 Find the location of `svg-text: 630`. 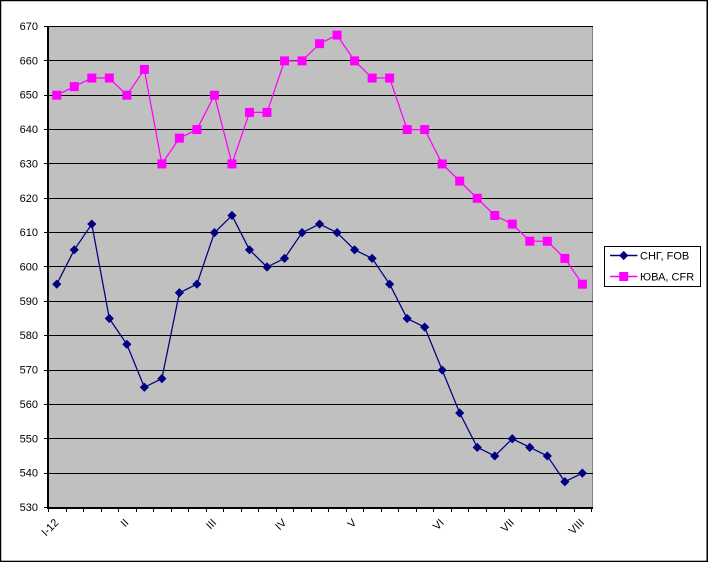

svg-text: 630 is located at coordinates (29, 164).